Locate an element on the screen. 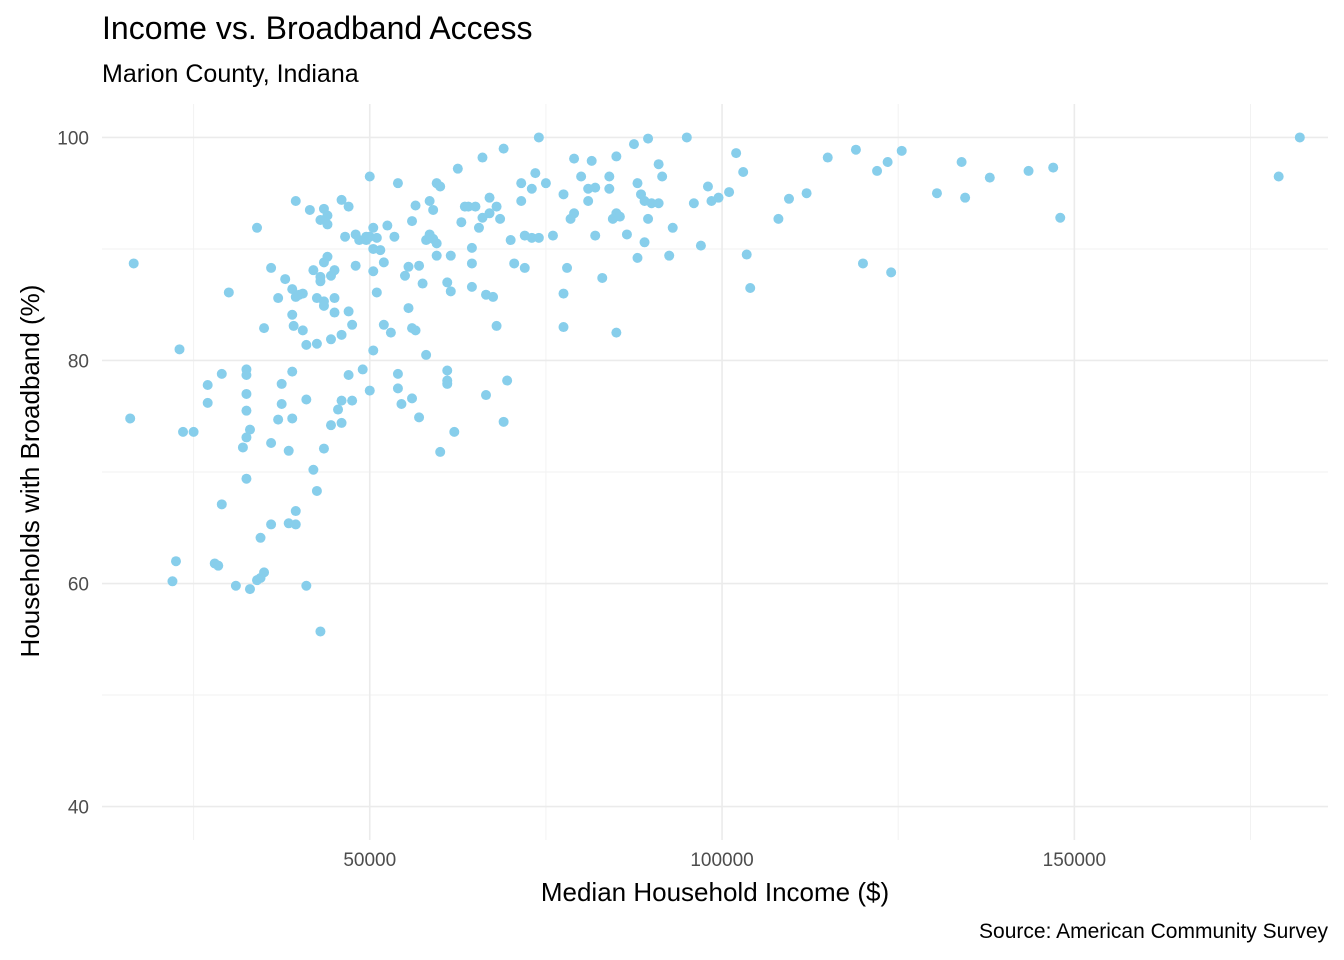 The height and width of the screenshot is (960, 1344). chart-caption: Source: American Community Survey is located at coordinates (1153, 931).